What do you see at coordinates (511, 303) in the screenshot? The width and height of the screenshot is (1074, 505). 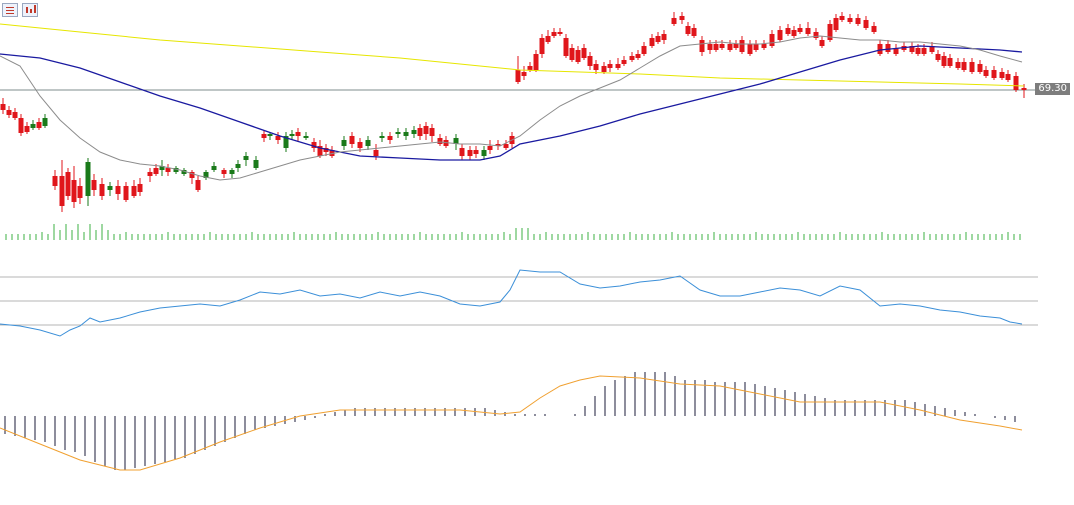 I see `rsi-line` at bounding box center [511, 303].